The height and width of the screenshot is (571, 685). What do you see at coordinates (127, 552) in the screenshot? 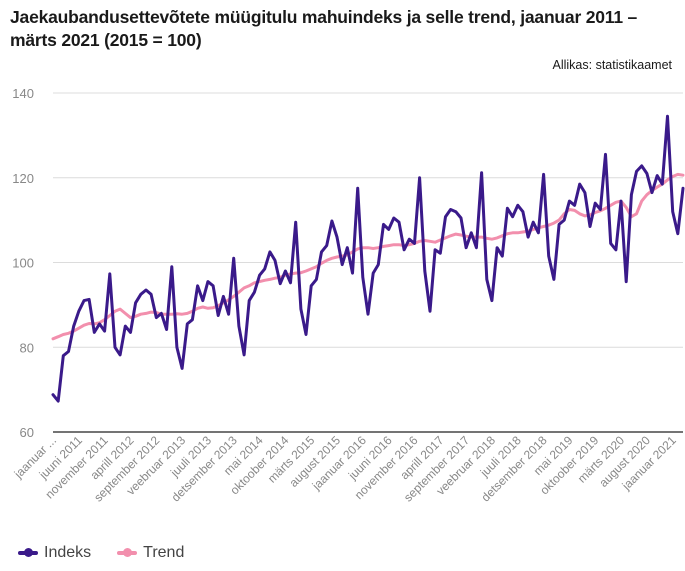
I see `legend-marker-trend-icon` at bounding box center [127, 552].